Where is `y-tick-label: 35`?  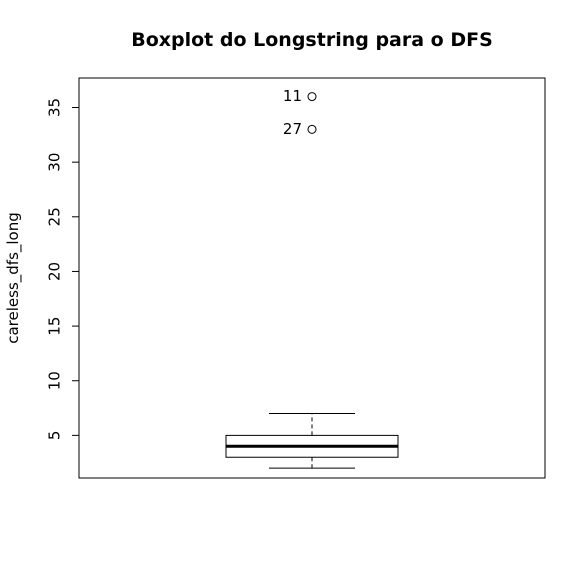
y-tick-label: 35 is located at coordinates (55, 107).